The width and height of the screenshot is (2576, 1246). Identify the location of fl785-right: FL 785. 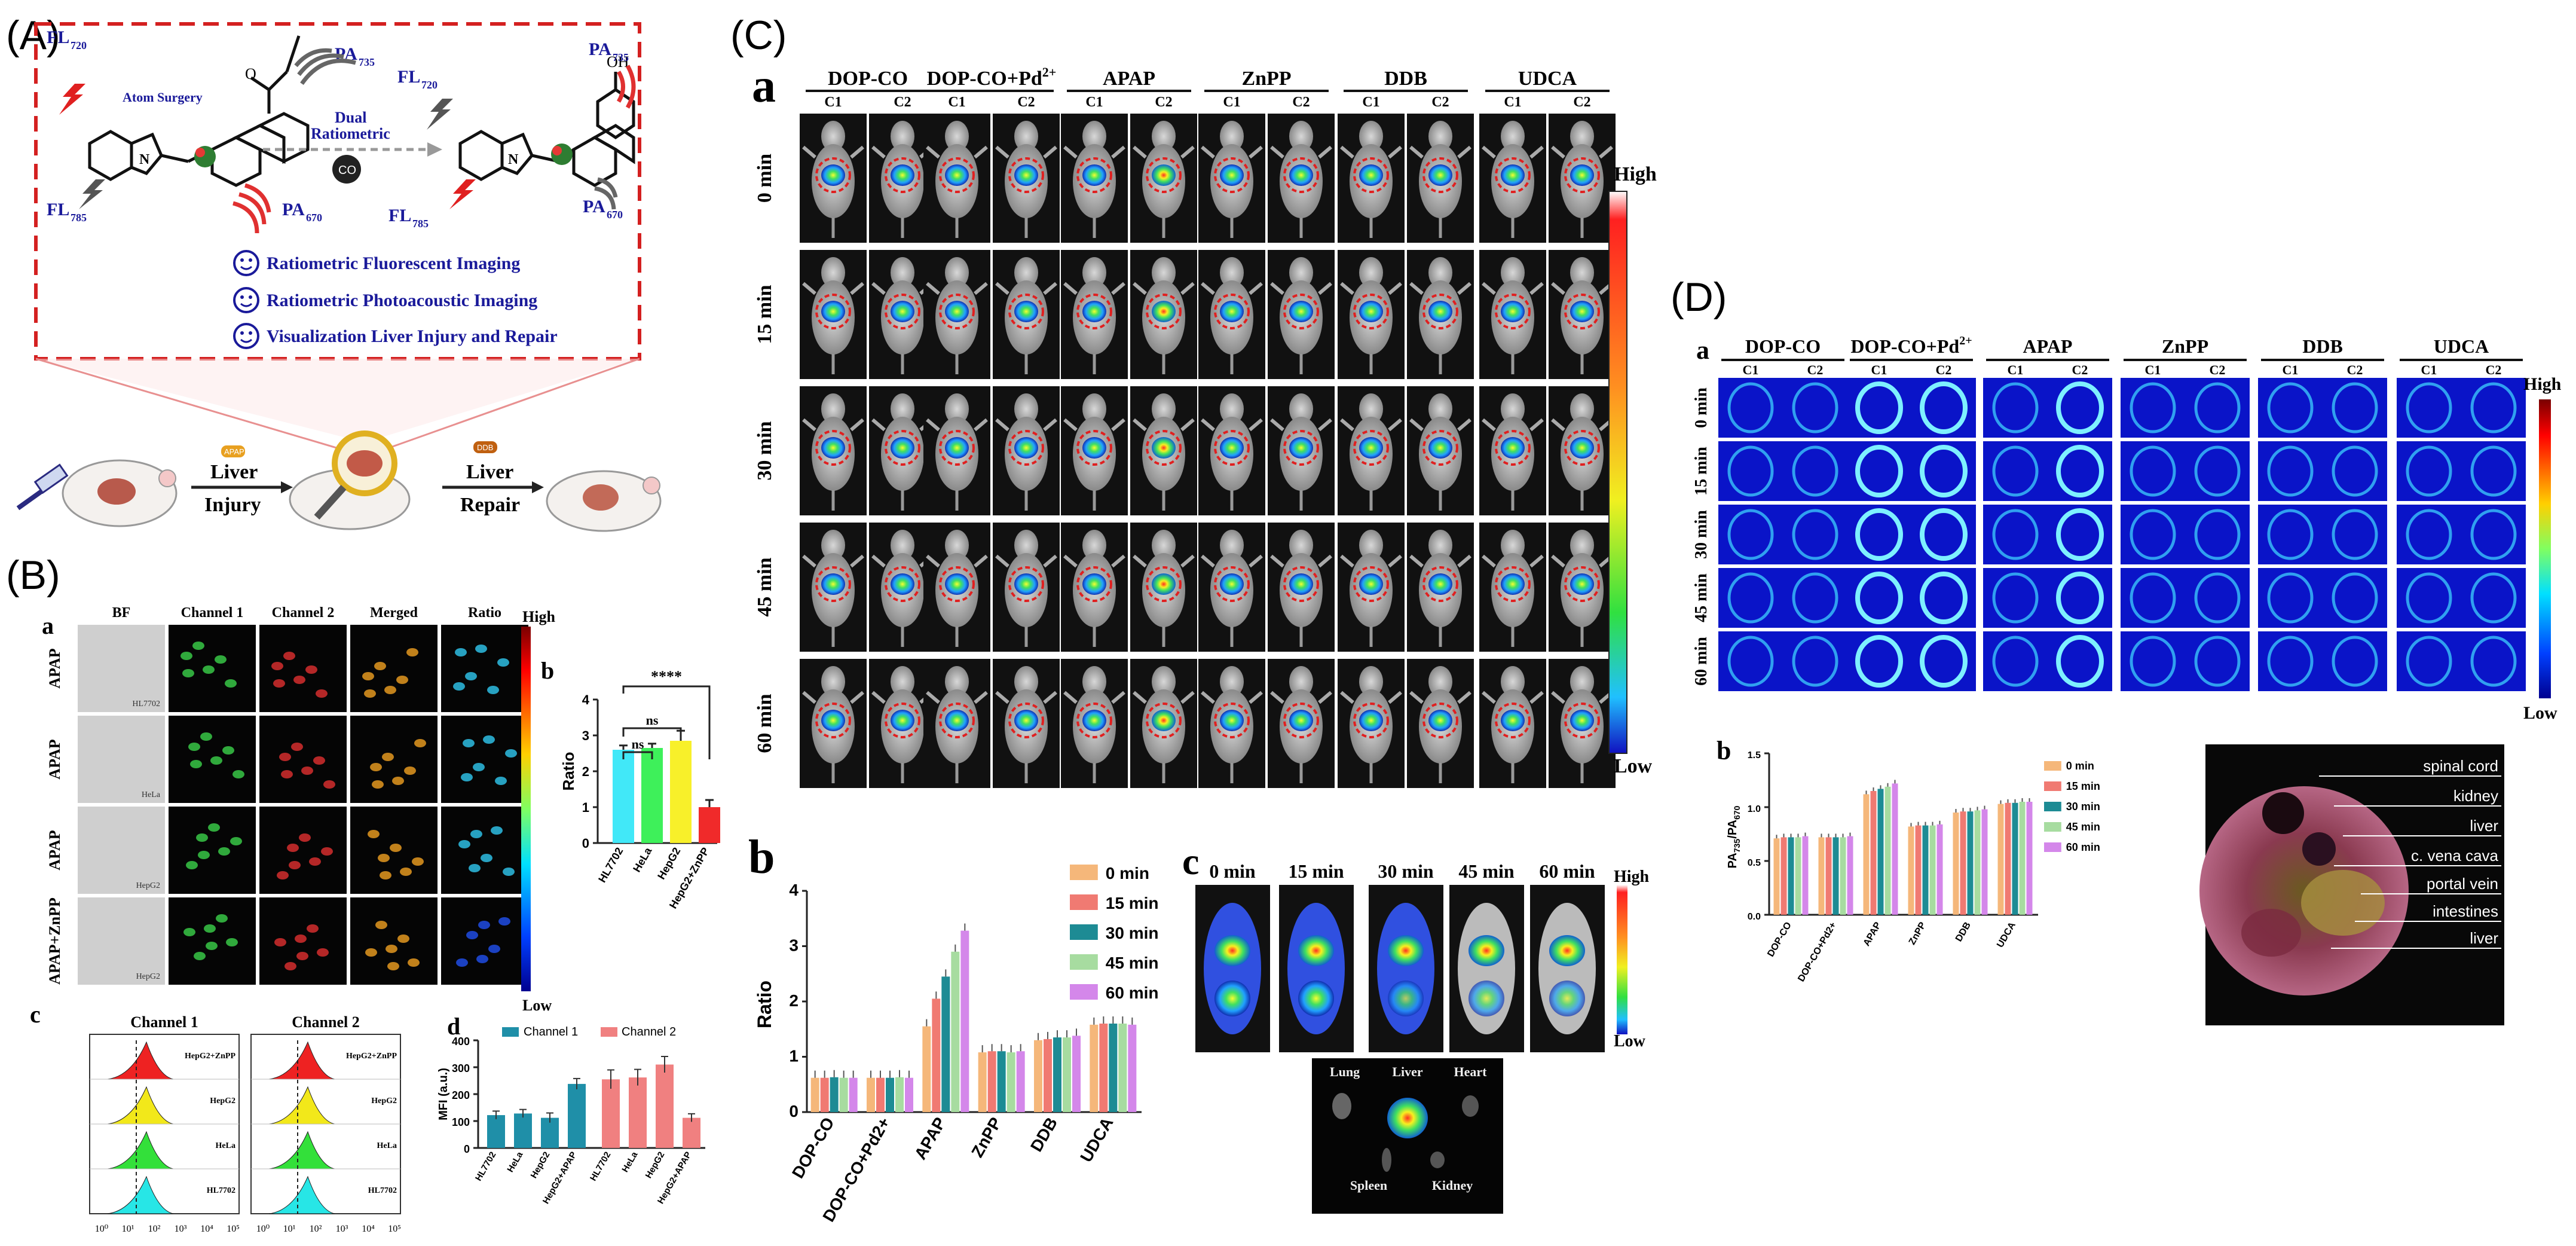
(408, 218).